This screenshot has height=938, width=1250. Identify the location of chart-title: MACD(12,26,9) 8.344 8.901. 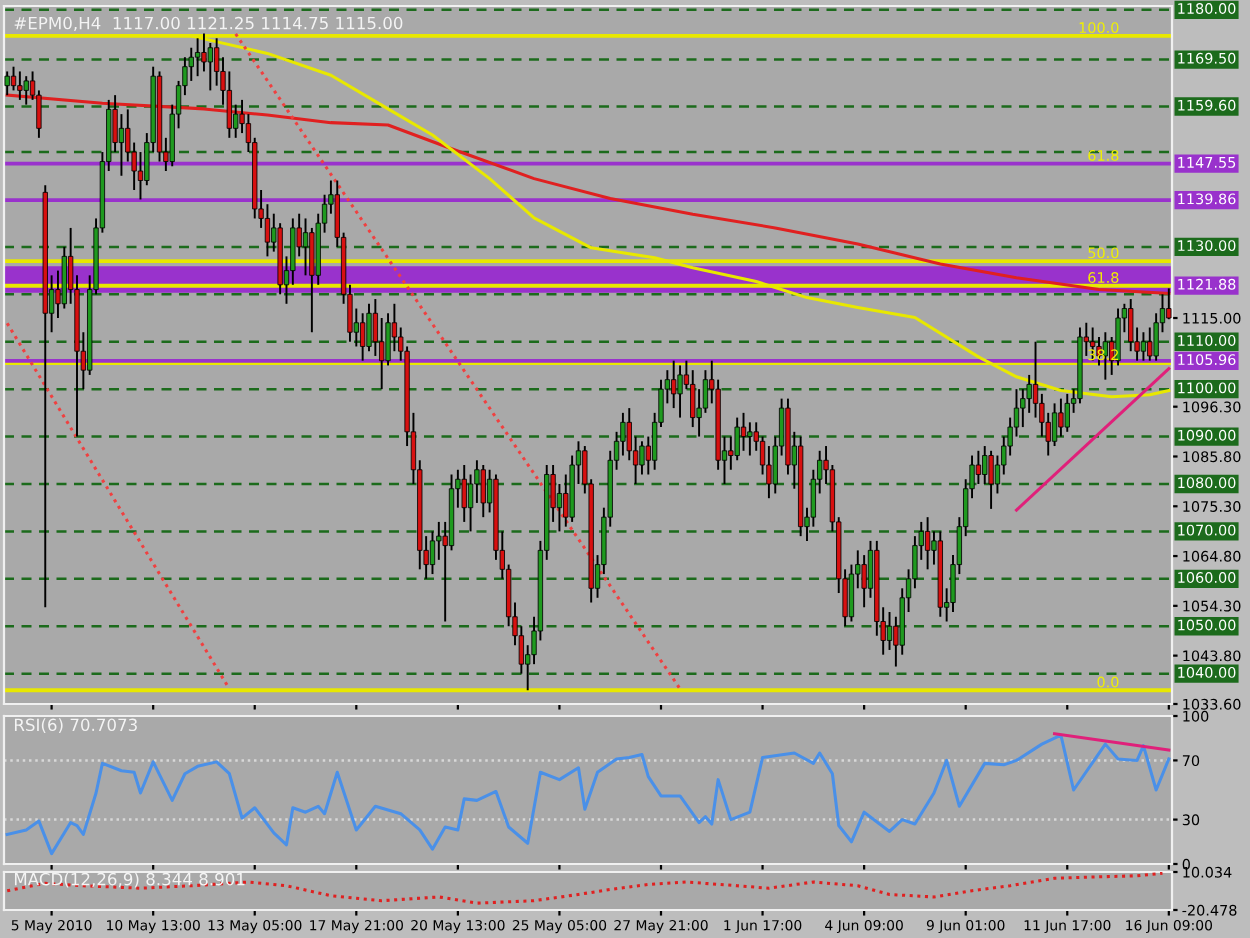
(129, 880).